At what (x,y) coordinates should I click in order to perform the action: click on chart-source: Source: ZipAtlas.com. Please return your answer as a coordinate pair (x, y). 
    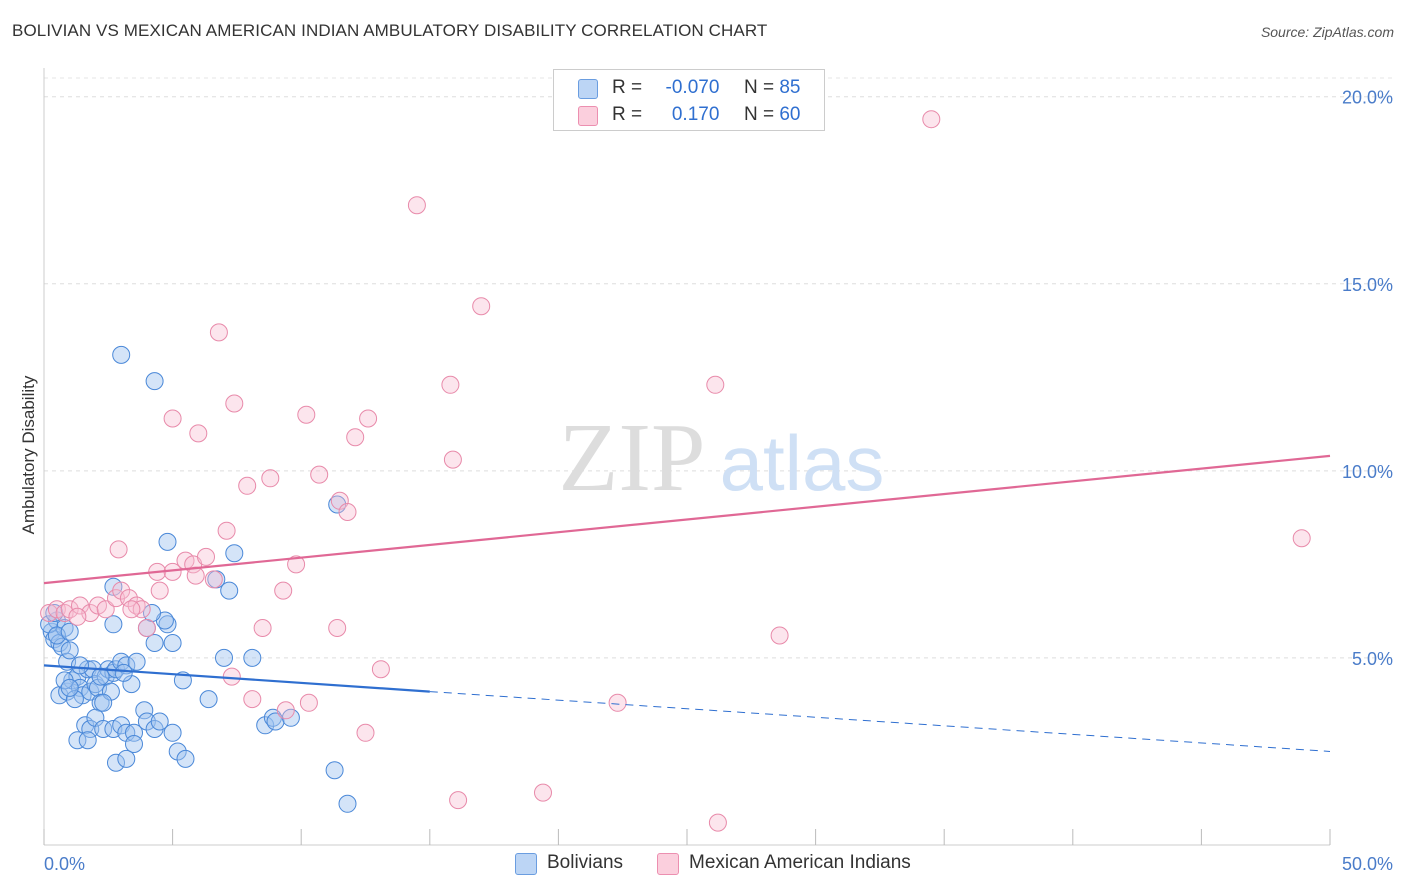
    Looking at the image, I should click on (1327, 32).